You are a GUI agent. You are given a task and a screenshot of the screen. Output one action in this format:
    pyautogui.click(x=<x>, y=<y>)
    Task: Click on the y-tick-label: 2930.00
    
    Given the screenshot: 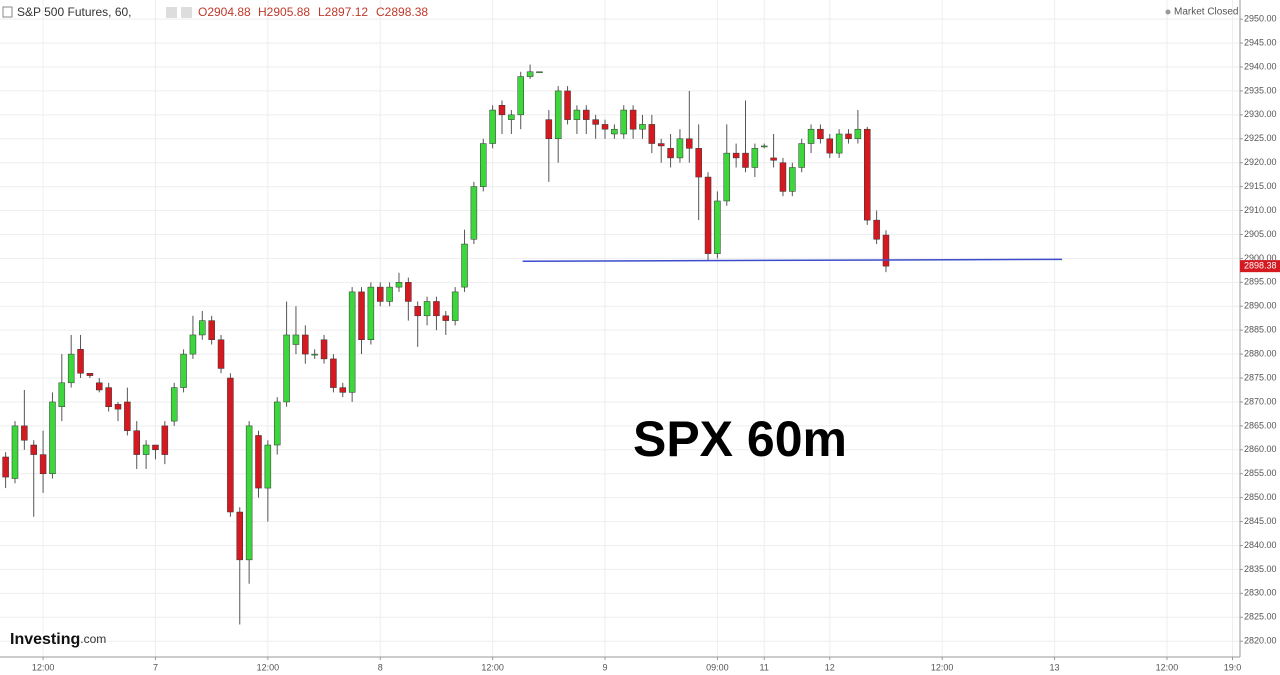 What is the action you would take?
    pyautogui.click(x=1260, y=114)
    